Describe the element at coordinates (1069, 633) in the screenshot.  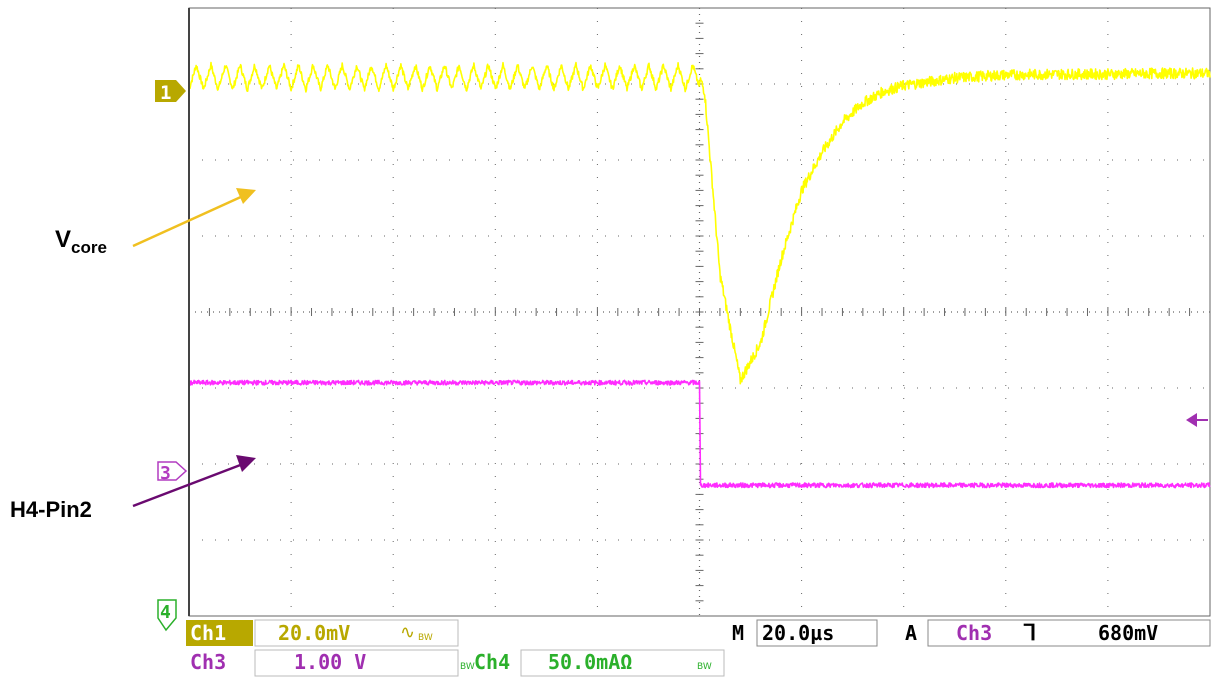
I see `trigger-box` at that location.